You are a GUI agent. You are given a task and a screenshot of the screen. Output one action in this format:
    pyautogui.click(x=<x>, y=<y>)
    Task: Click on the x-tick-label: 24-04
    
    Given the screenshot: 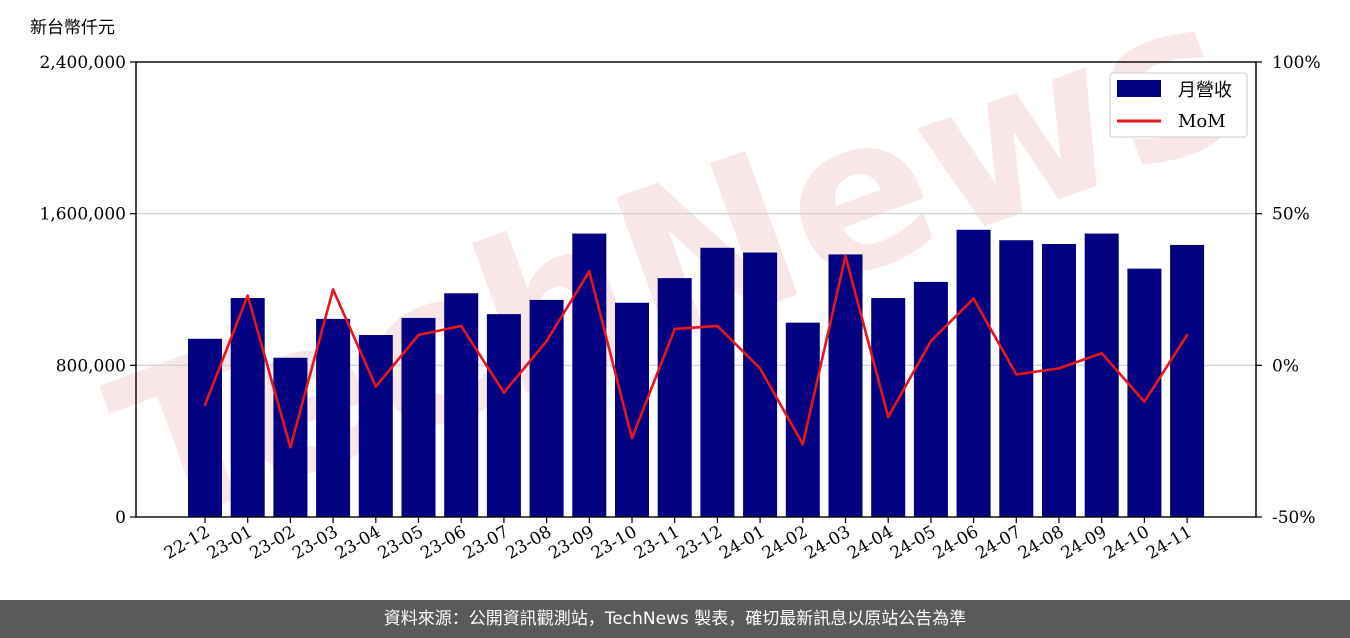 What is the action you would take?
    pyautogui.click(x=870, y=543)
    